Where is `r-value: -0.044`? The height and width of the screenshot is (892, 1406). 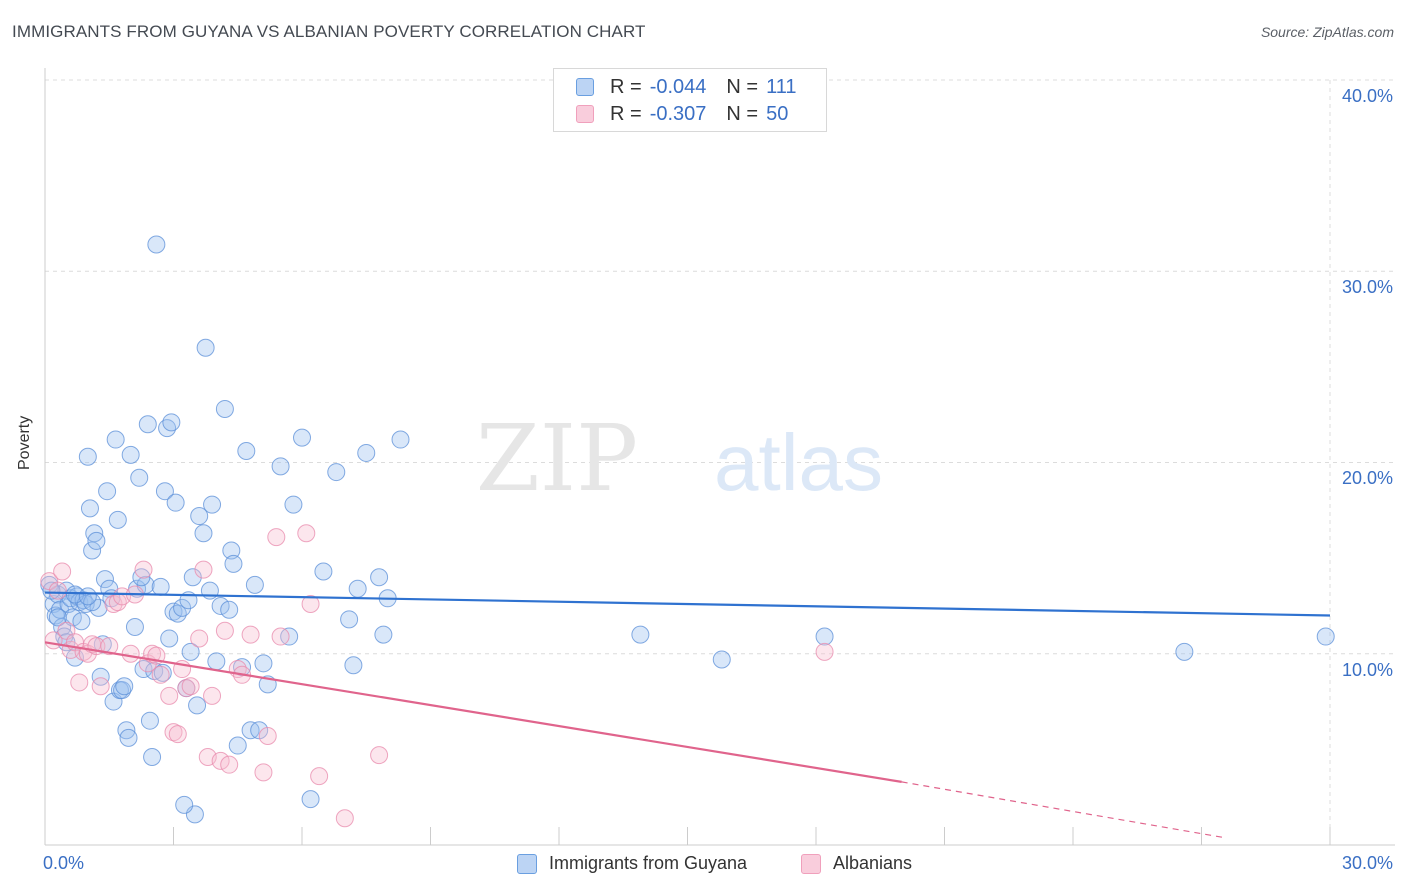 r-value: -0.044 is located at coordinates (678, 86).